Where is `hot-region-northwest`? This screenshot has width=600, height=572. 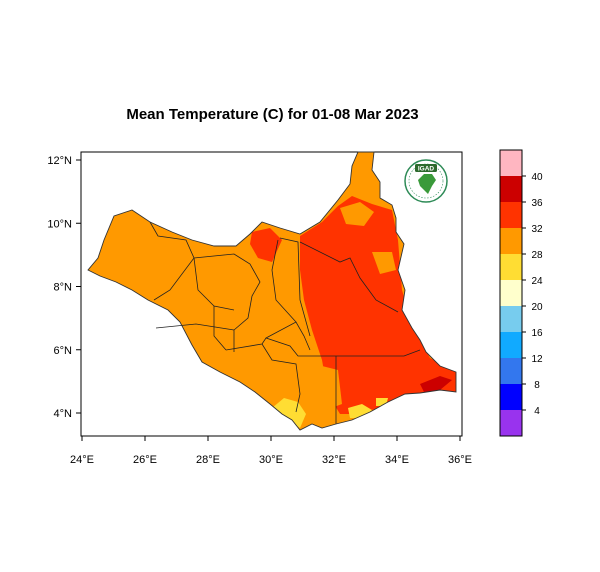 hot-region-northwest is located at coordinates (266, 245).